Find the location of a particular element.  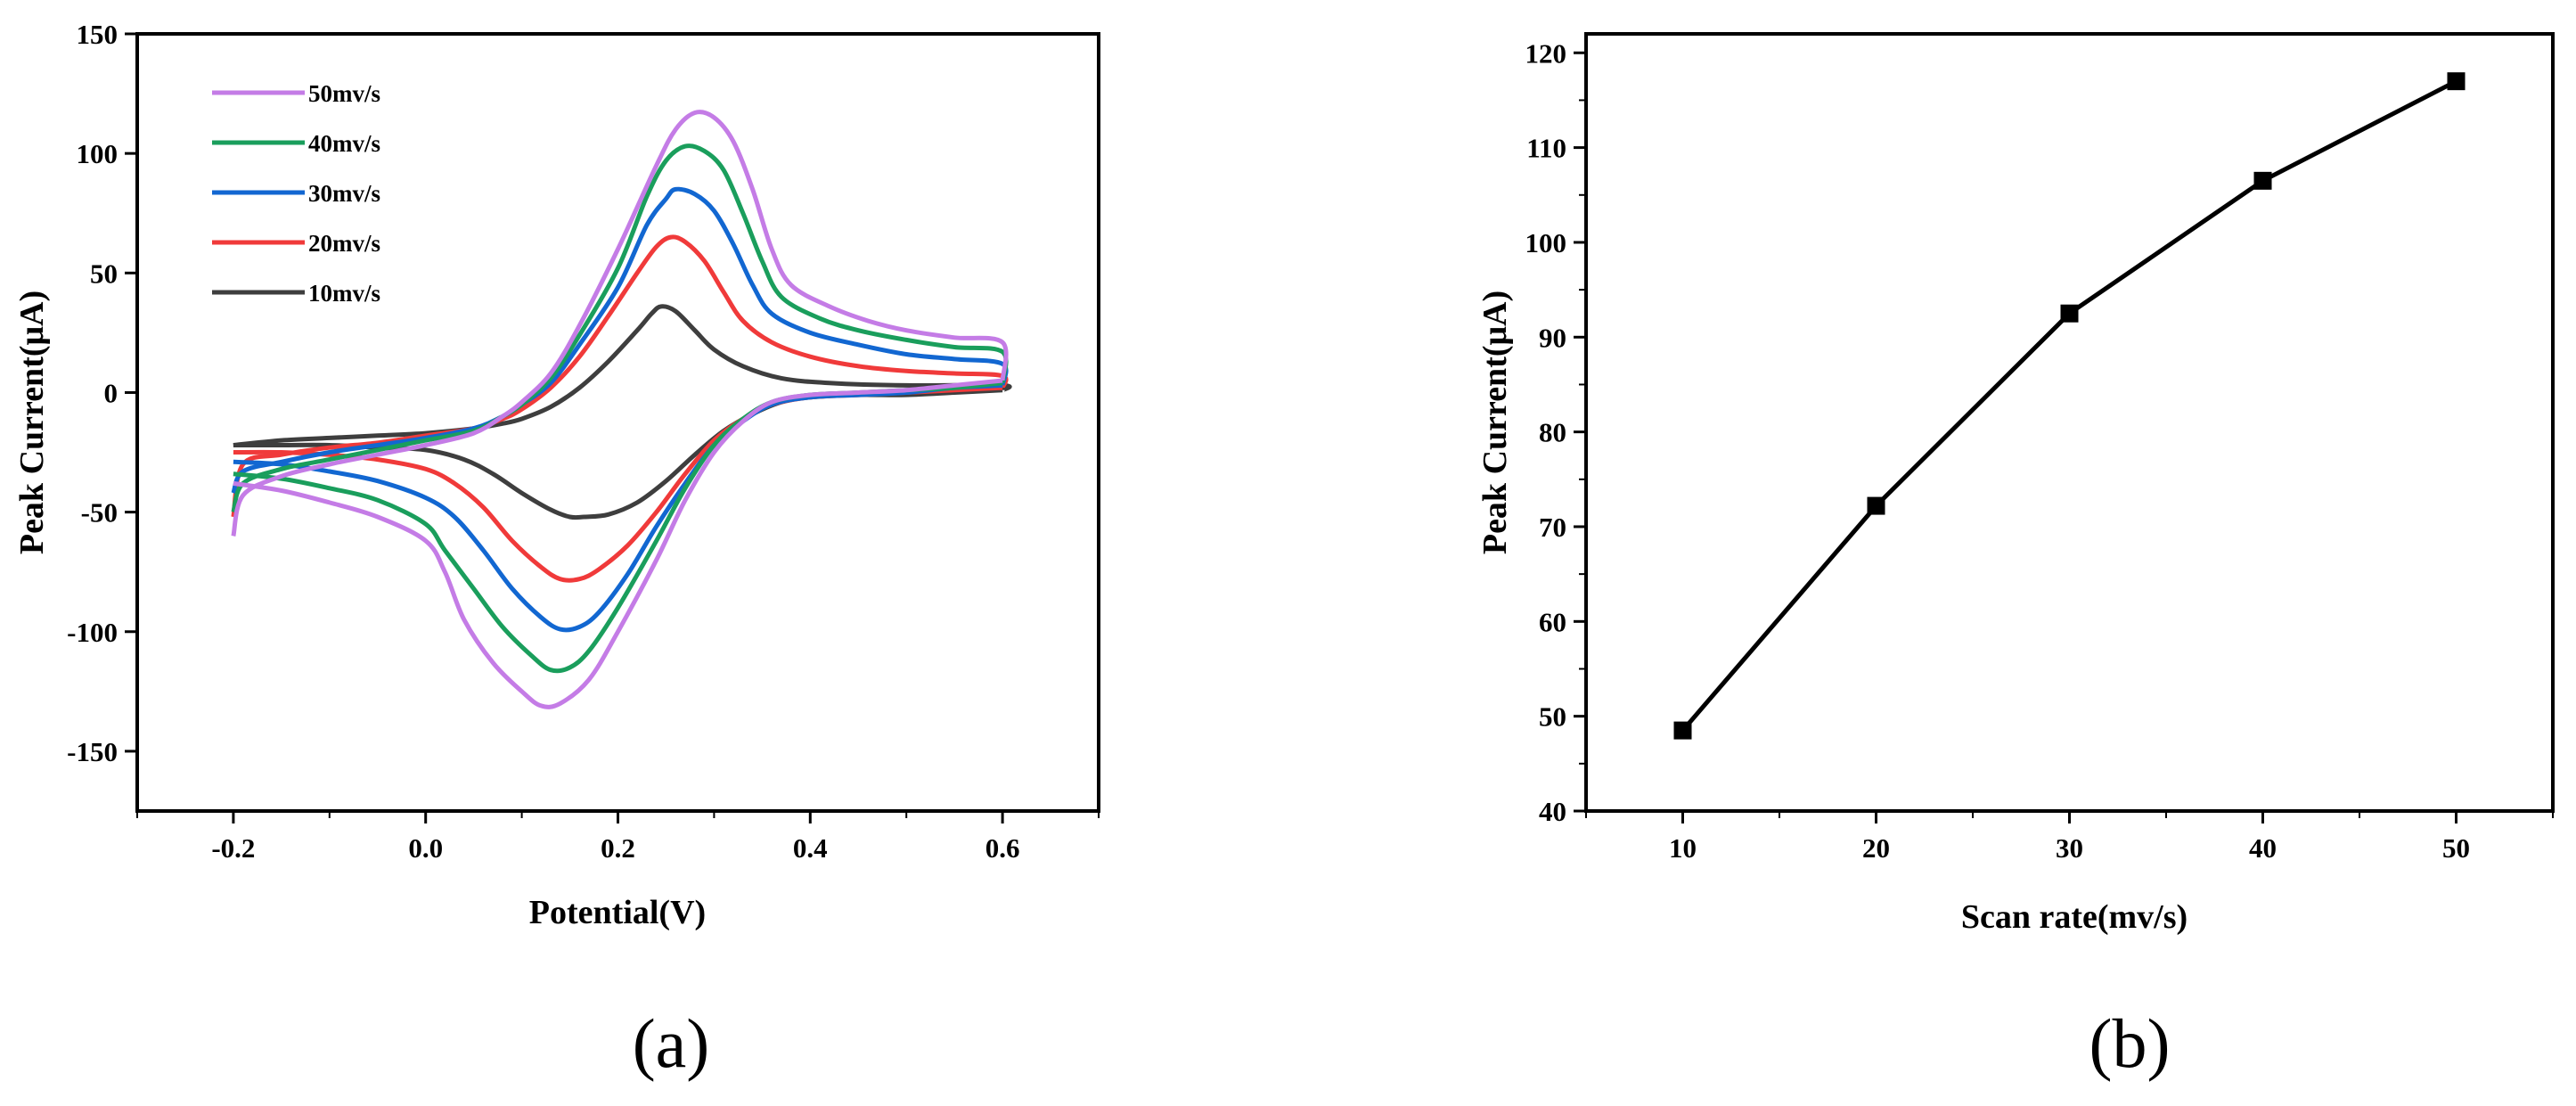

cv-curve-forward-50mv-s is located at coordinates (620, 323).